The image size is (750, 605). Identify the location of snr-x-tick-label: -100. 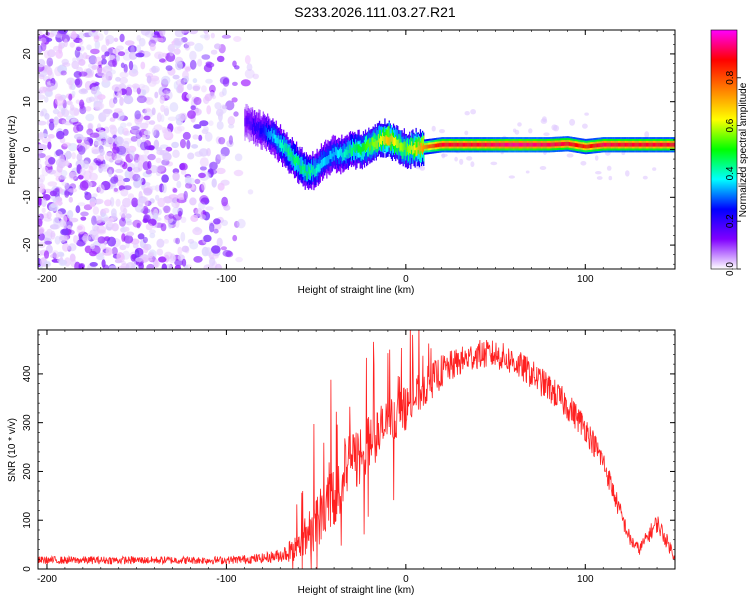
(226, 579).